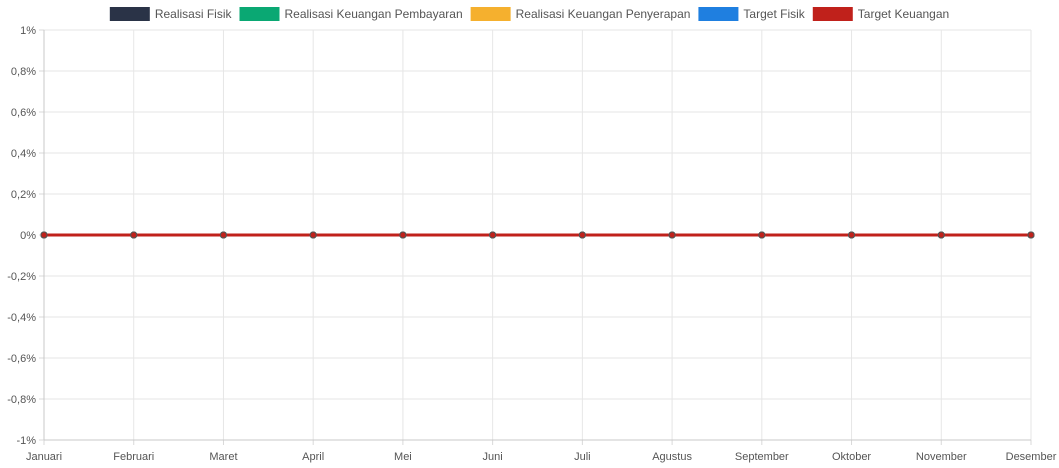  Describe the element at coordinates (23, 72) in the screenshot. I see `y-tick-label: 0,8%` at that location.